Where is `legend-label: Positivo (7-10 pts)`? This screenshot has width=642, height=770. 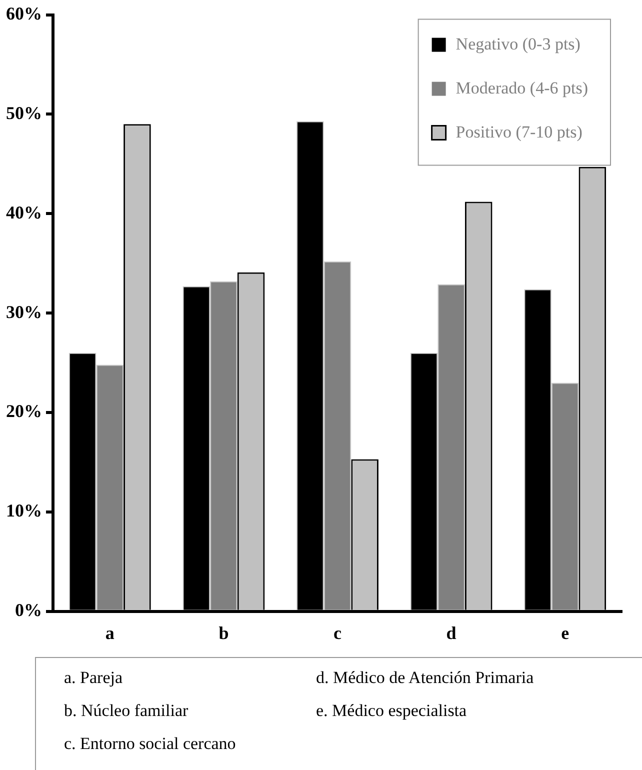
legend-label: Positivo (7-10 pts) is located at coordinates (519, 132).